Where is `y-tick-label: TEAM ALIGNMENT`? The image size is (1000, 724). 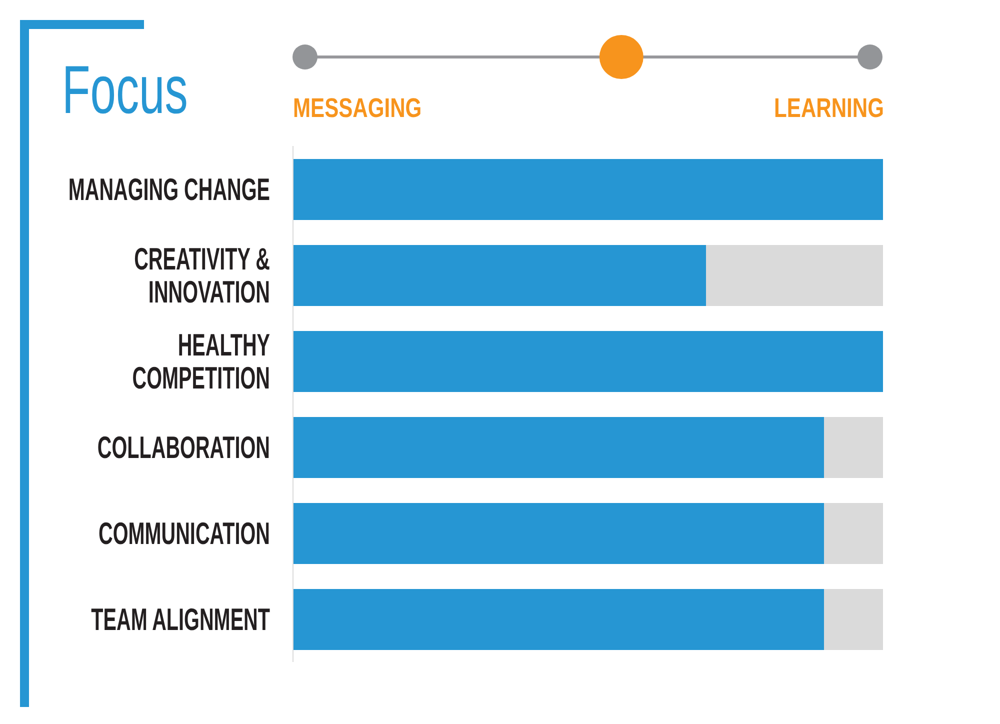
y-tick-label: TEAM ALIGNMENT is located at coordinates (180, 620).